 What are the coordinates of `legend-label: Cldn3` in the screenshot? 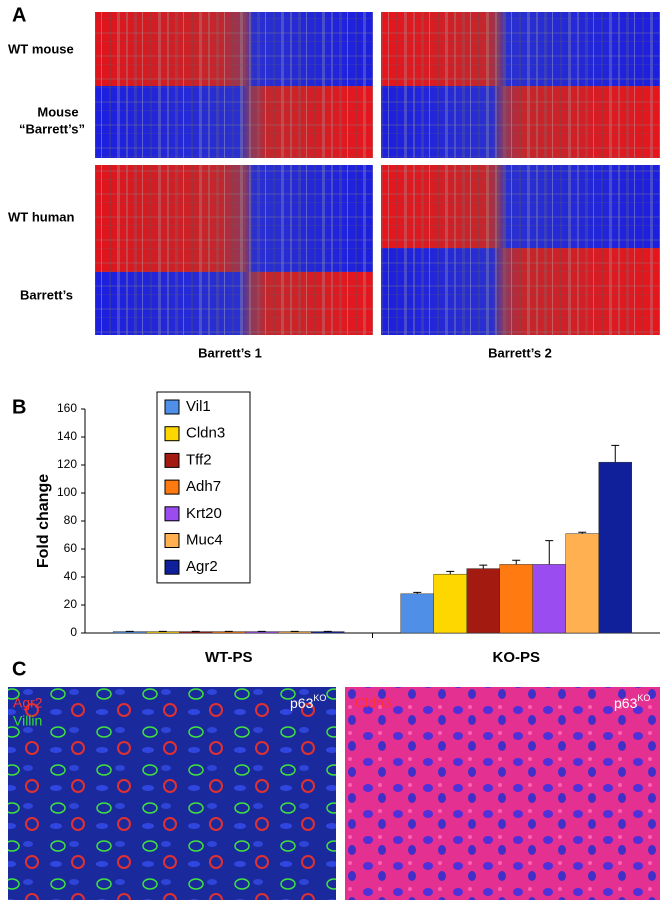 It's located at (205, 433).